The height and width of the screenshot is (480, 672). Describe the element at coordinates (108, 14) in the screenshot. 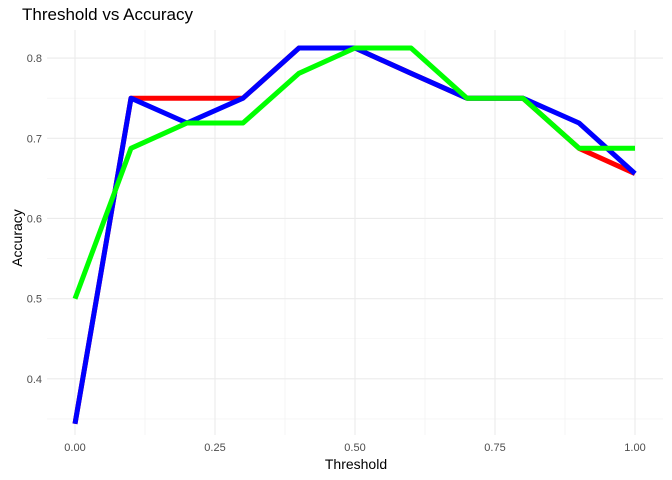

I see `chart-title: Threshold vs Accuracy` at that location.